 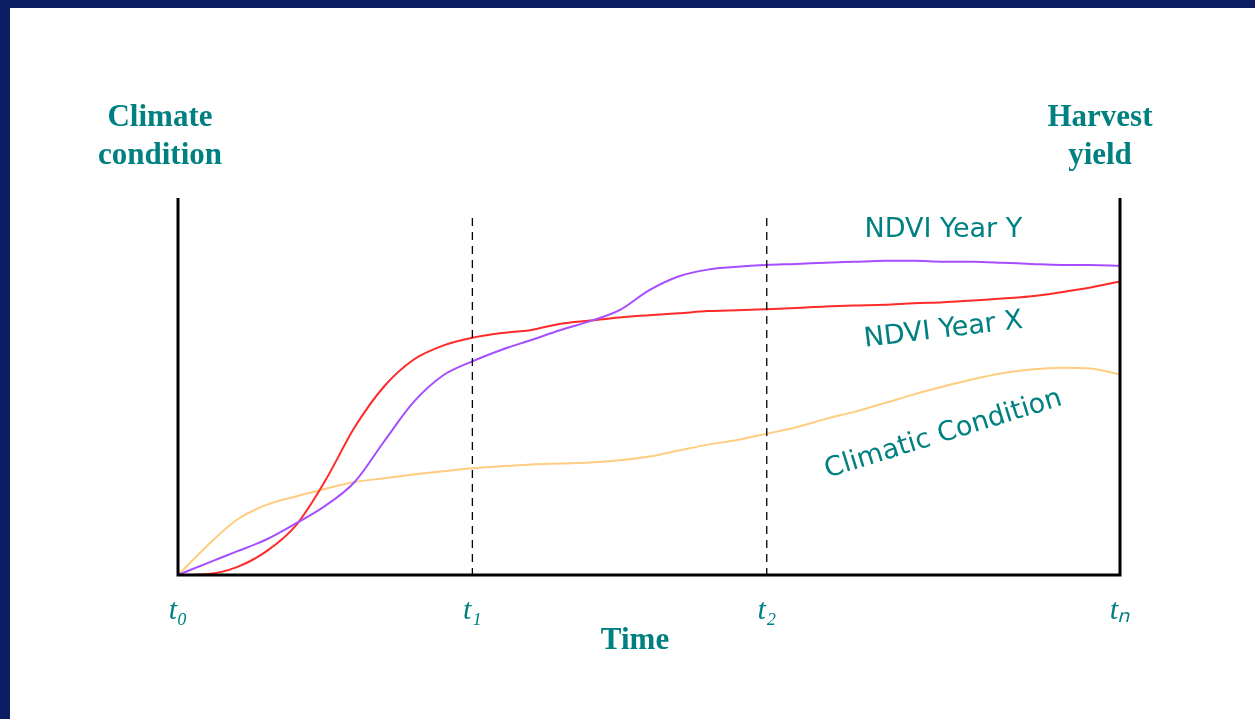 What do you see at coordinates (472, 608) in the screenshot?
I see `x-tick-label: t₁` at bounding box center [472, 608].